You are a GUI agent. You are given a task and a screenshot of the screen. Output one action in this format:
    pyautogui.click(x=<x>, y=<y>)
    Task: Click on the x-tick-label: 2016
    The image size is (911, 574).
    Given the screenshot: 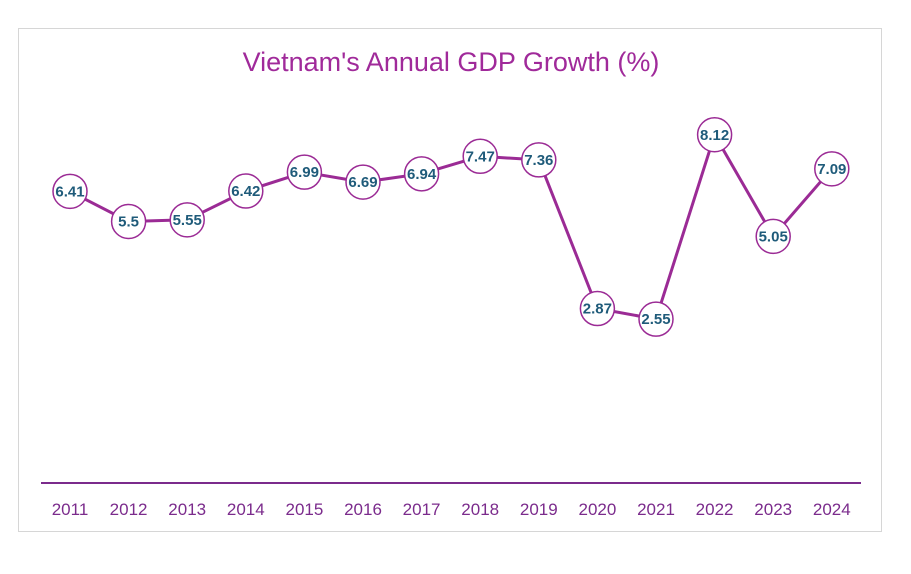 What is the action you would take?
    pyautogui.click(x=363, y=509)
    